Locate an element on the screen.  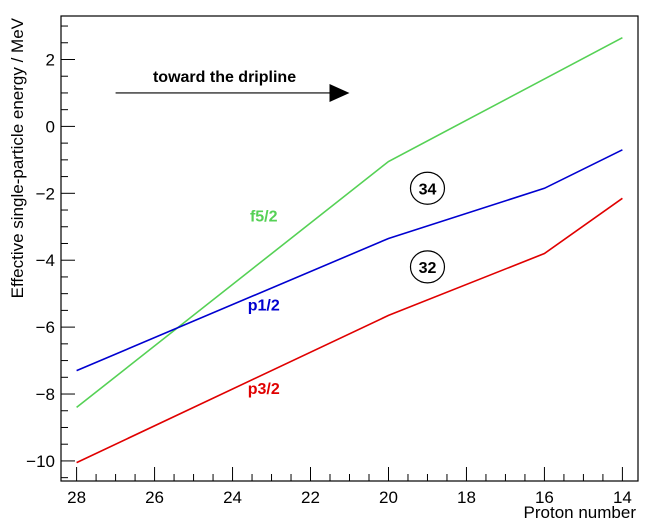
x-tick-label: 22 is located at coordinates (310, 497).